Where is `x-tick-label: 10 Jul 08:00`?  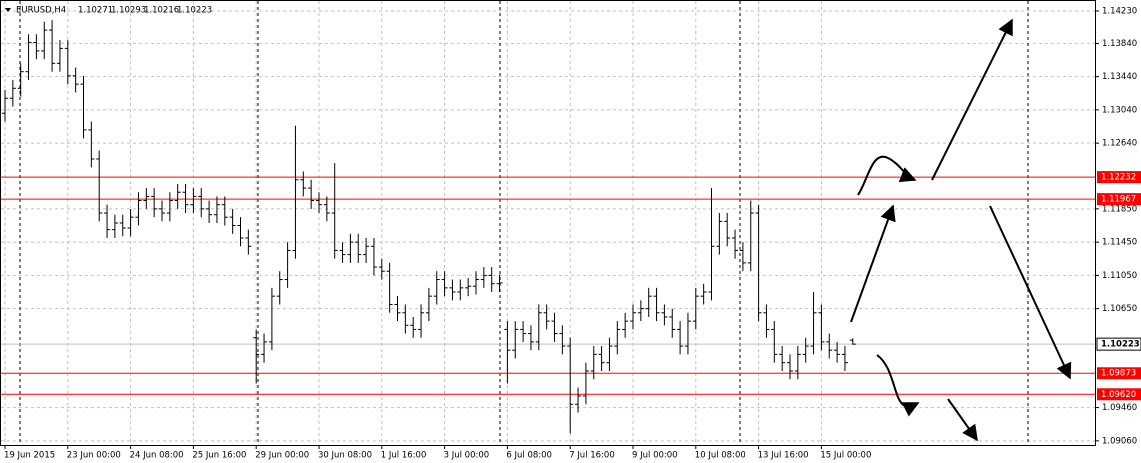 x-tick-label: 10 Jul 08:00 is located at coordinates (720, 456).